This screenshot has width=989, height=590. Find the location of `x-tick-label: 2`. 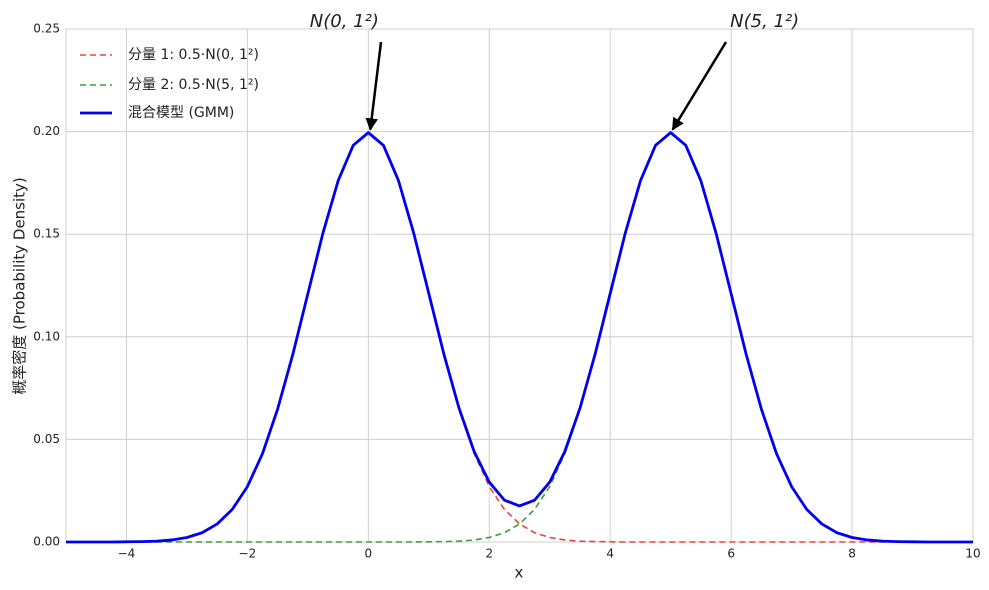

x-tick-label: 2 is located at coordinates (489, 554).